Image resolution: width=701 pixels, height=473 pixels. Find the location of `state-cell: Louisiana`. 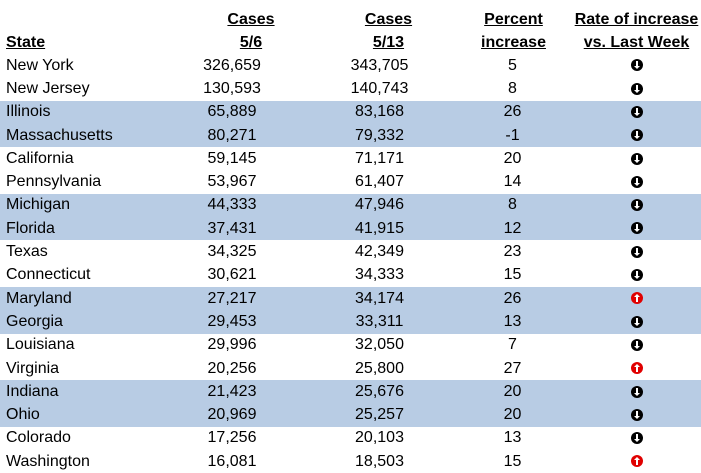

state-cell: Louisiana is located at coordinates (40, 345).